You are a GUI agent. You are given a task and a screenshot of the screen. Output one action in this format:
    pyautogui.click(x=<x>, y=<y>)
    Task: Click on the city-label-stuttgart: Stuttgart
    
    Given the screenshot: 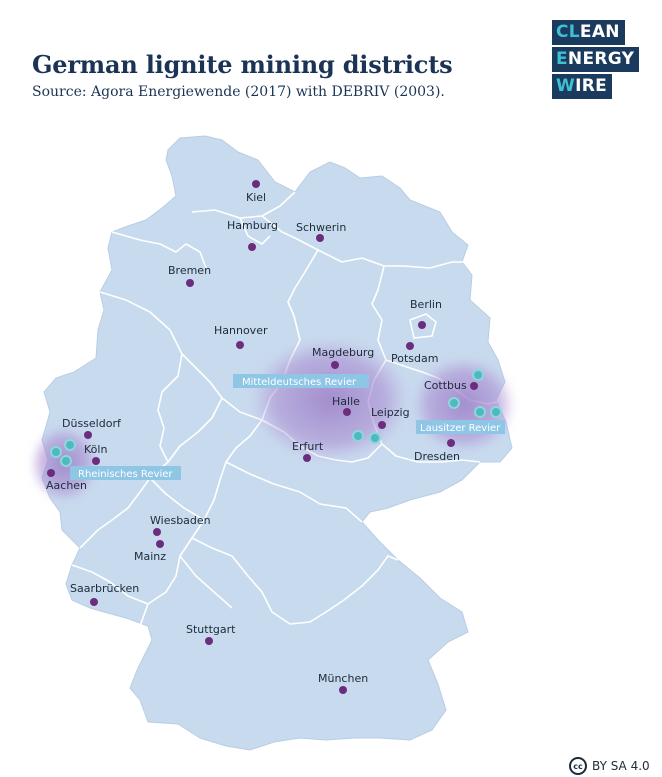 What is the action you would take?
    pyautogui.click(x=211, y=629)
    